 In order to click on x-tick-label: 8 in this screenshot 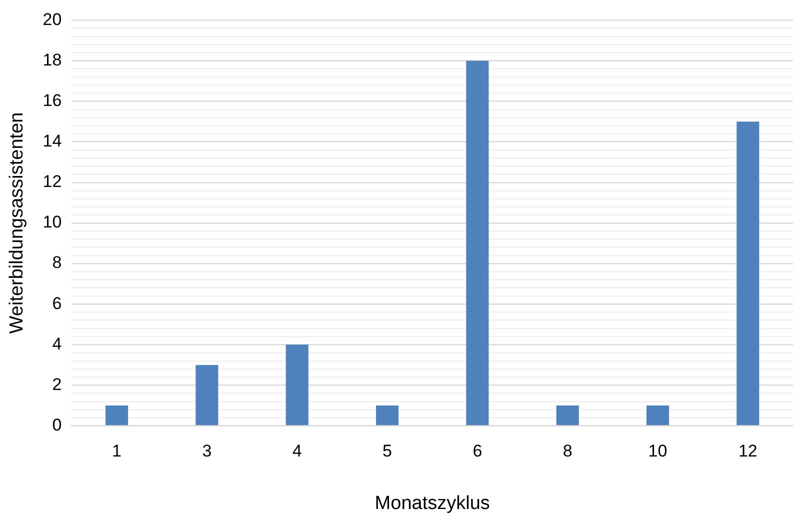, I will do `click(567, 451)`.